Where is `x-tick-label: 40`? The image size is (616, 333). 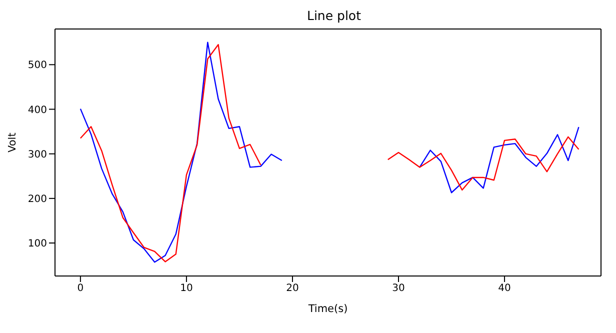
x-tick-label: 40 is located at coordinates (504, 288).